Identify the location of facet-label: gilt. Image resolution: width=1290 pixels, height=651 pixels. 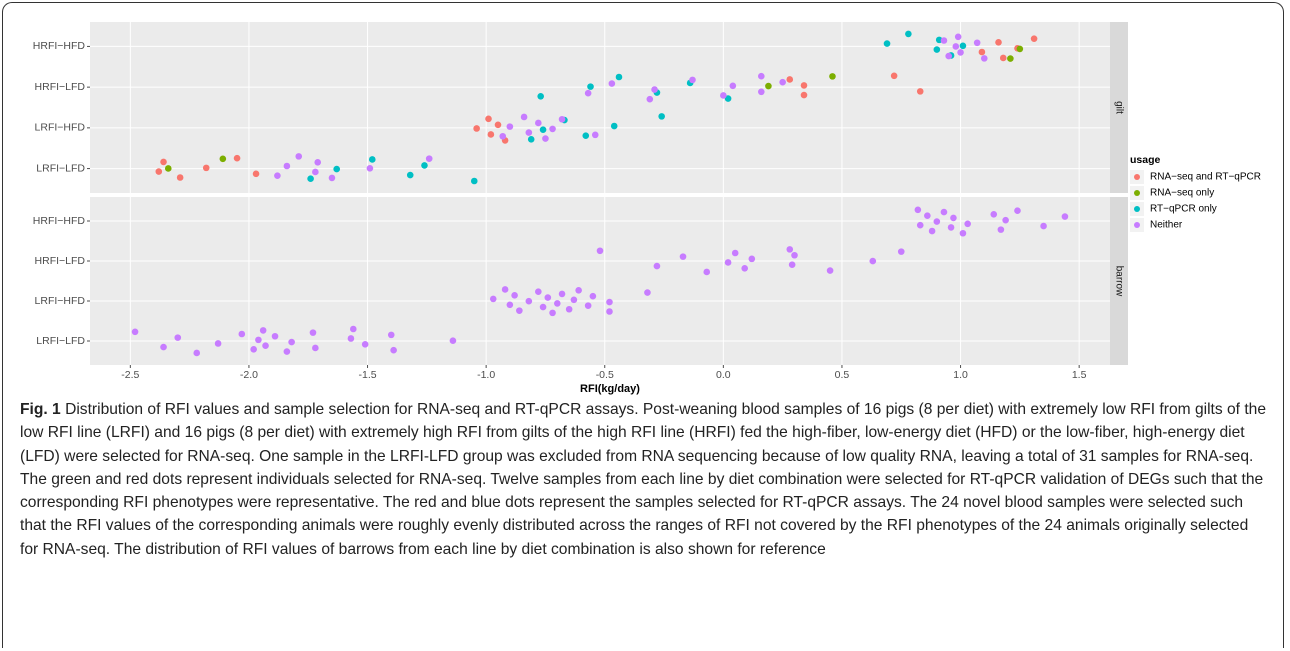
(1118, 107).